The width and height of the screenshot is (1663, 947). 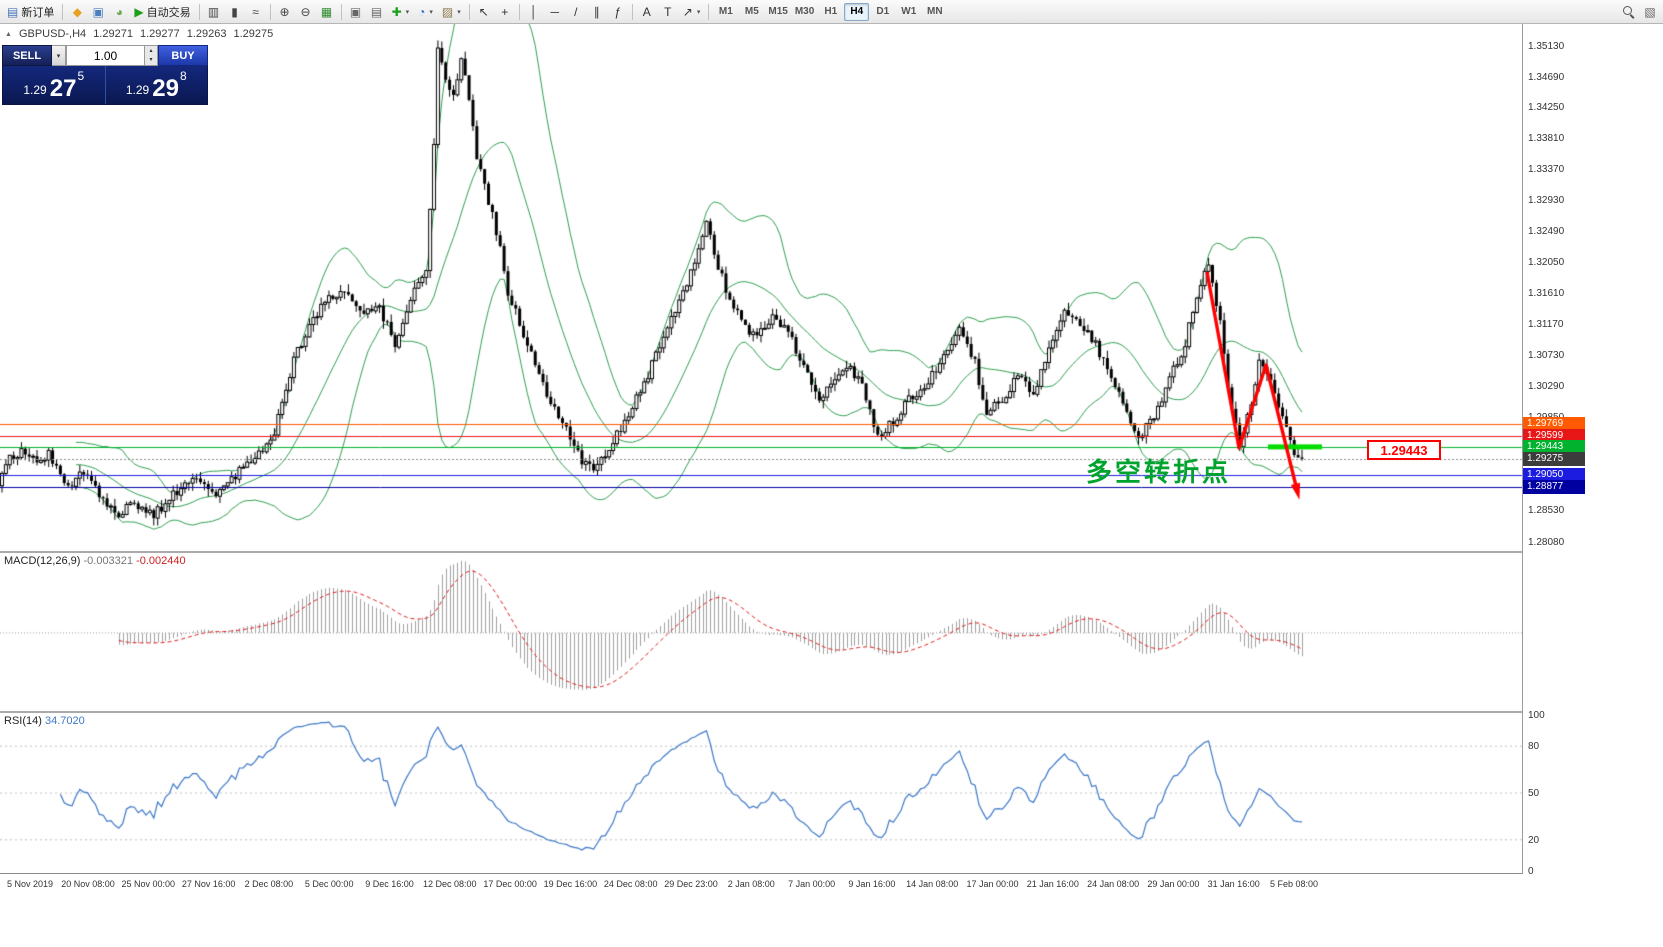 What do you see at coordinates (157, 85) in the screenshot?
I see `buy-price-display: 1.29 29 8` at bounding box center [157, 85].